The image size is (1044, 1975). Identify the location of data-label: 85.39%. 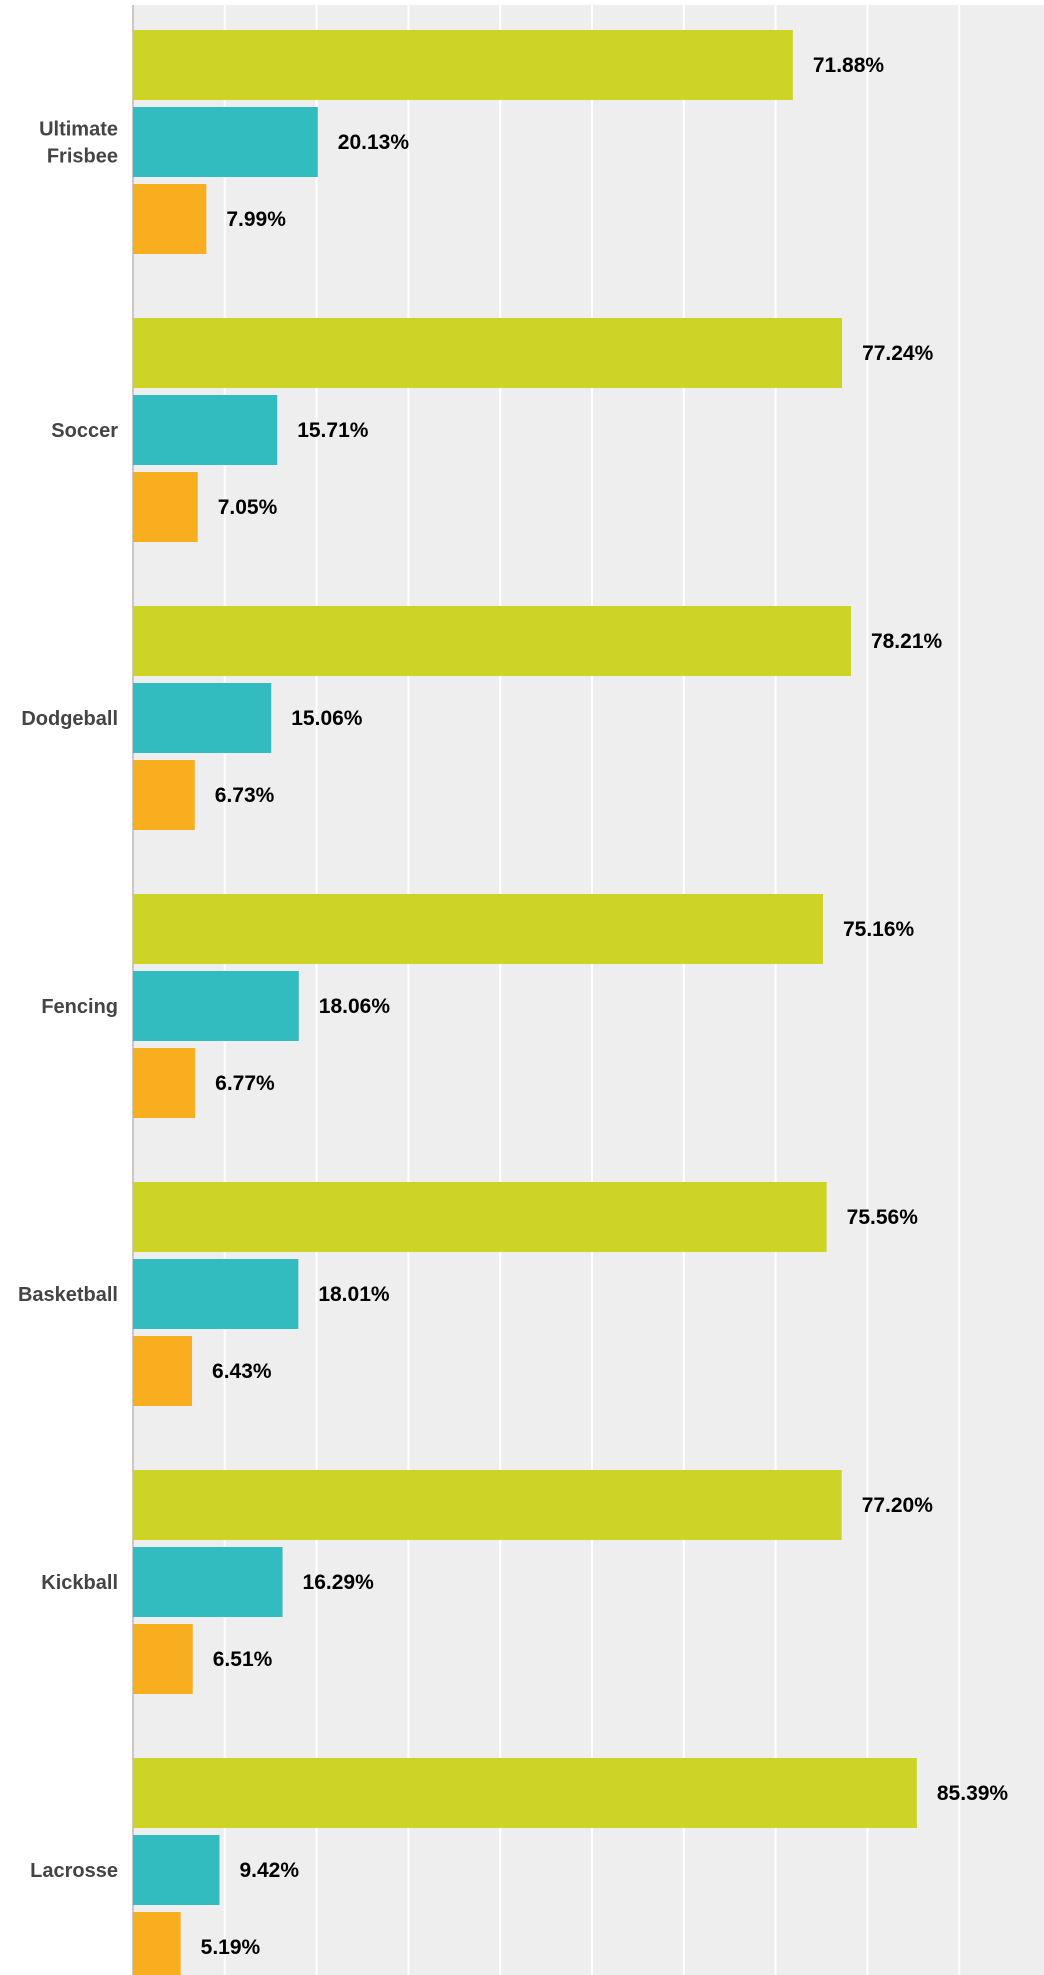
(973, 1793).